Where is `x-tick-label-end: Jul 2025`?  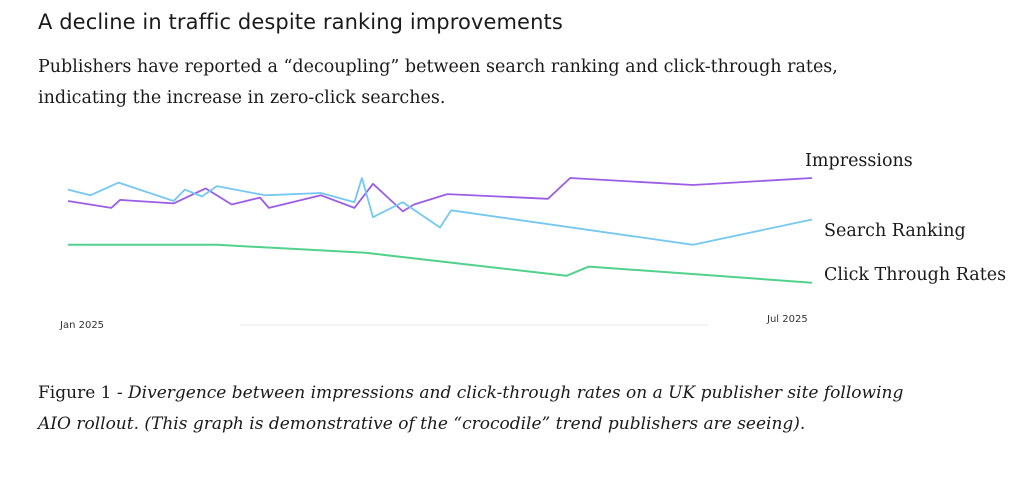 x-tick-label-end: Jul 2025 is located at coordinates (787, 319).